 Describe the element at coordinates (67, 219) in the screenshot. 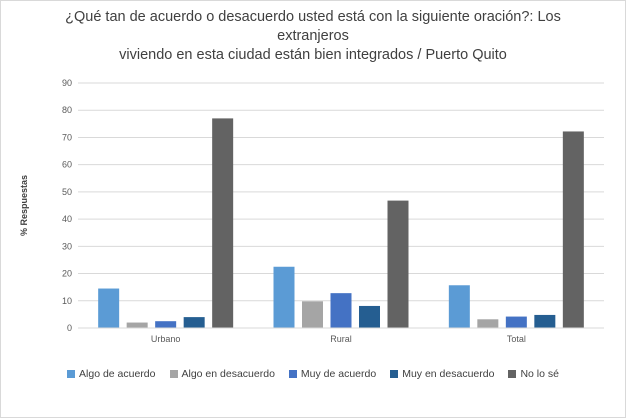

I see `y-tick-label: 40` at that location.